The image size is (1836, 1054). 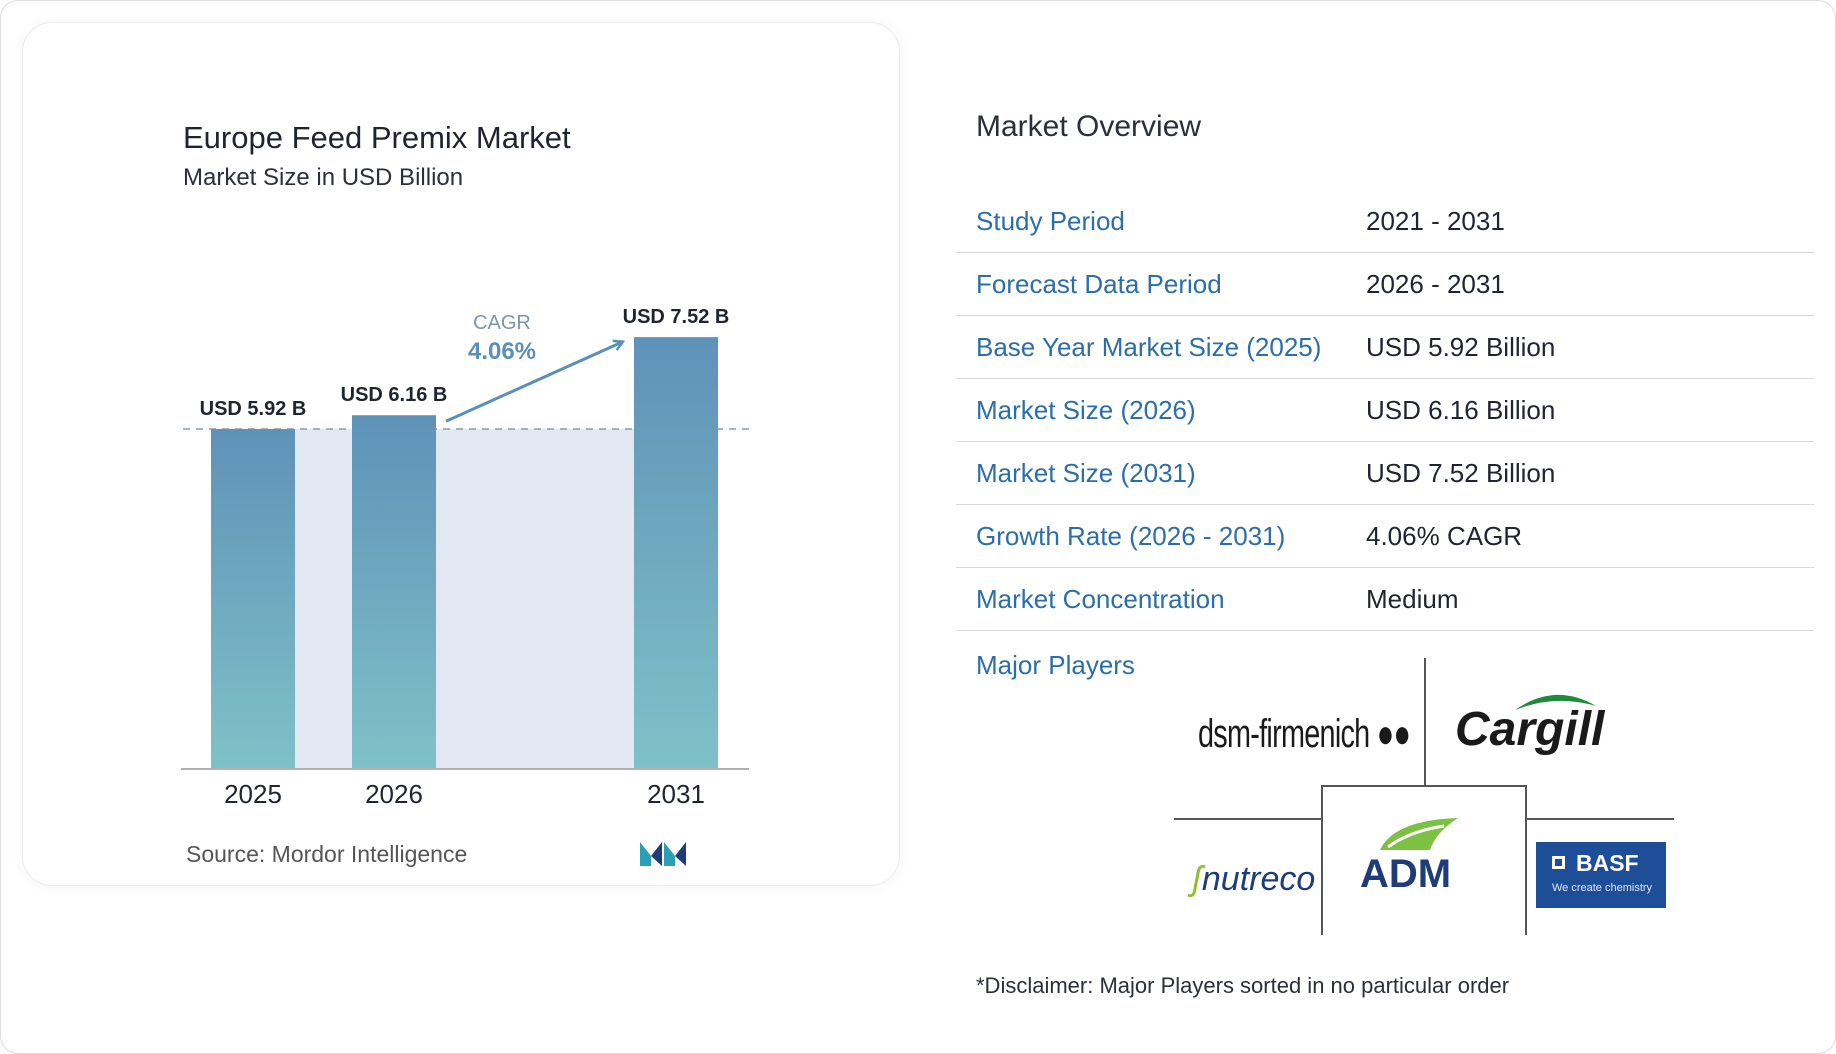 I want to click on cargill-name: Cargill, so click(x=1530, y=729).